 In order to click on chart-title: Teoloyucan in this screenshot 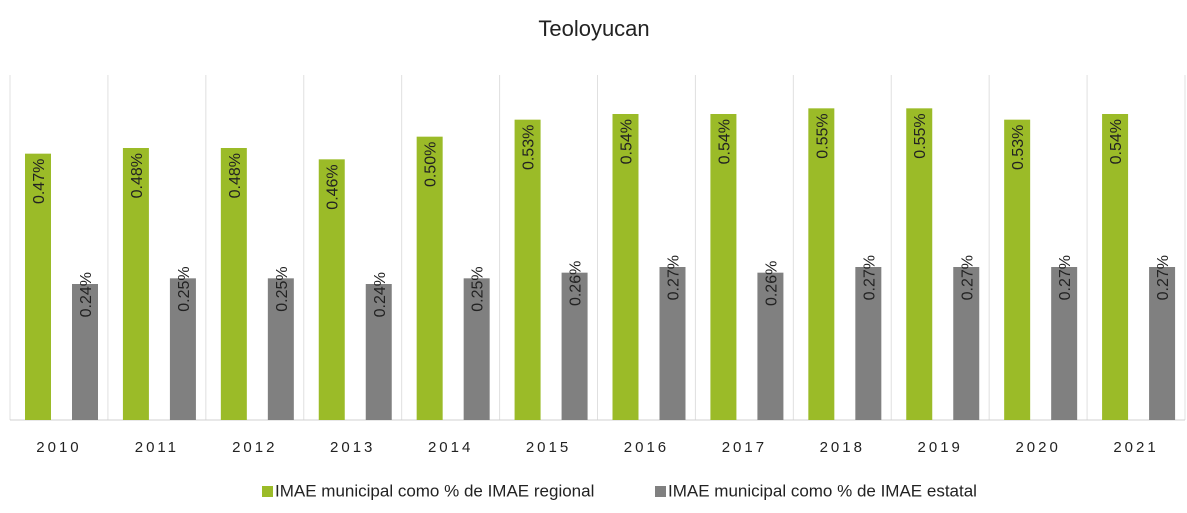, I will do `click(593, 28)`.